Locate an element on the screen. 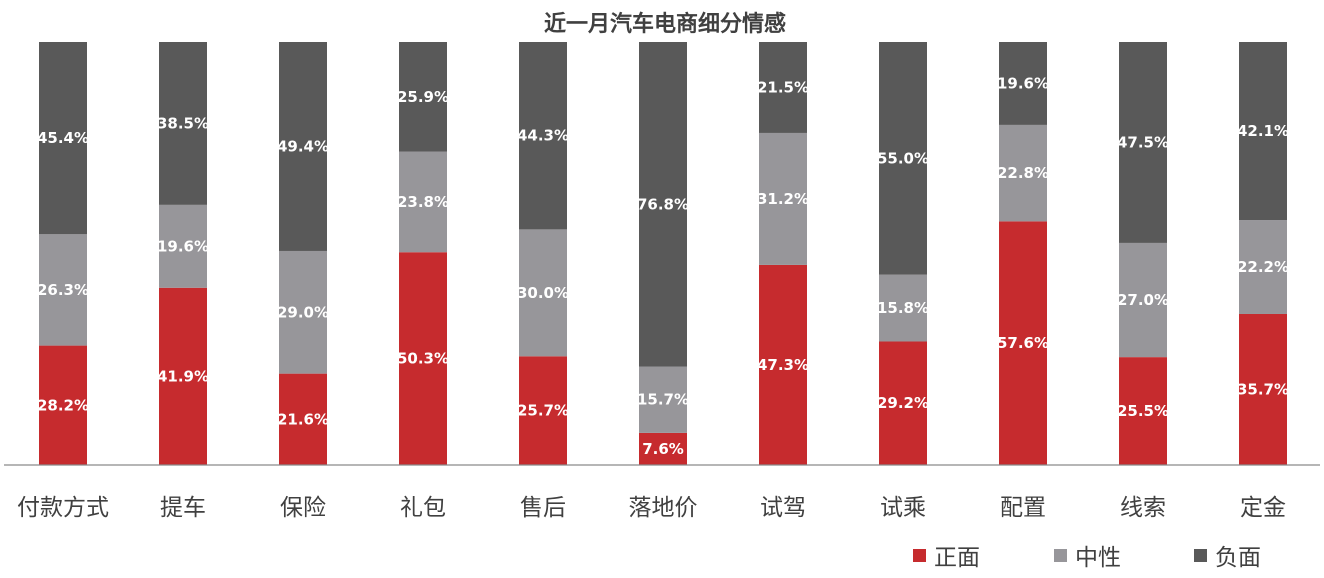 The width and height of the screenshot is (1324, 578). data-label: 47.3% is located at coordinates (783, 365).